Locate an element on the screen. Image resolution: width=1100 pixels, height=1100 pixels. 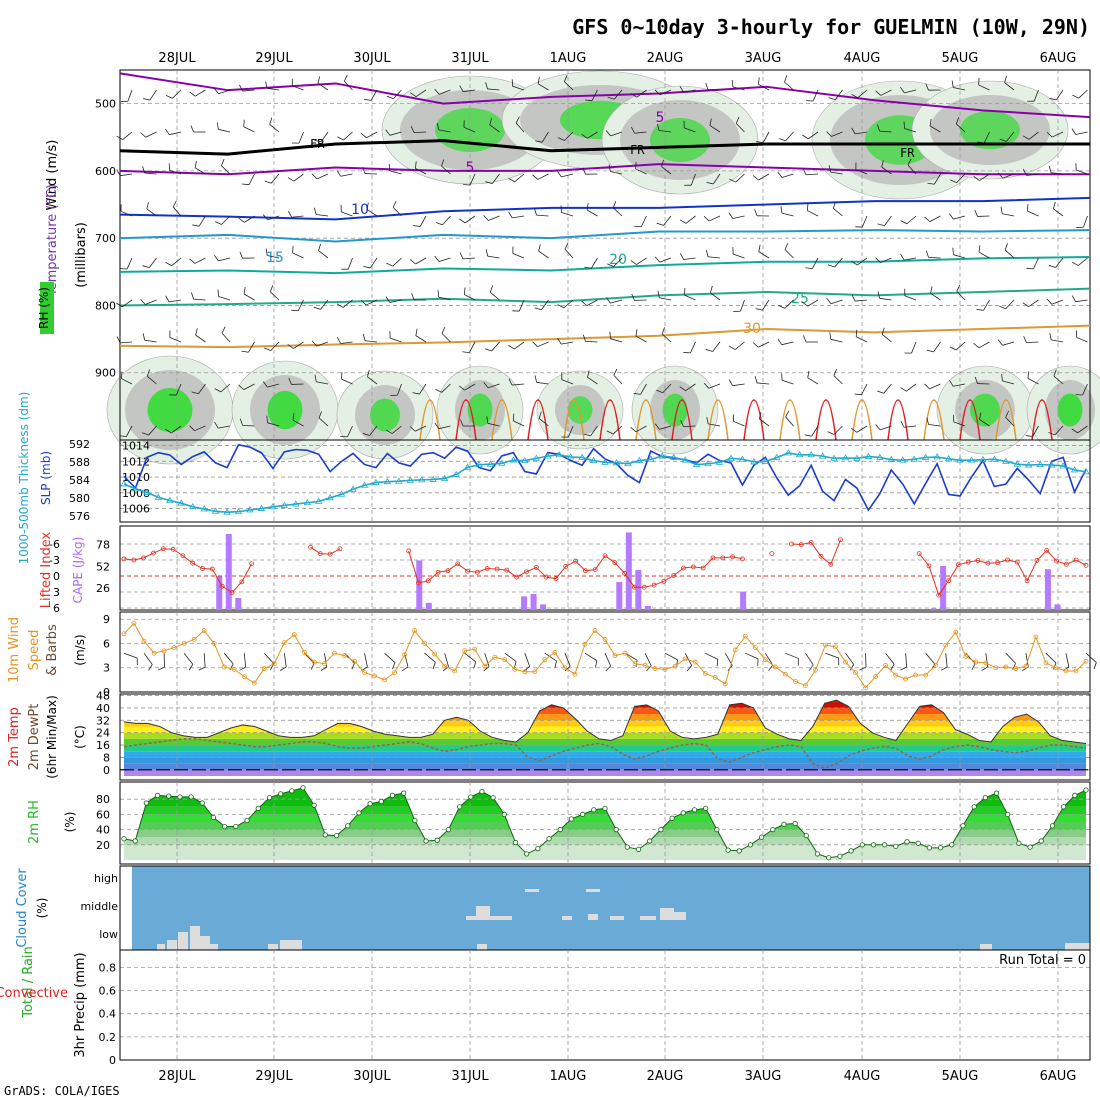
tick-label: 48 is located at coordinates (103, 696).